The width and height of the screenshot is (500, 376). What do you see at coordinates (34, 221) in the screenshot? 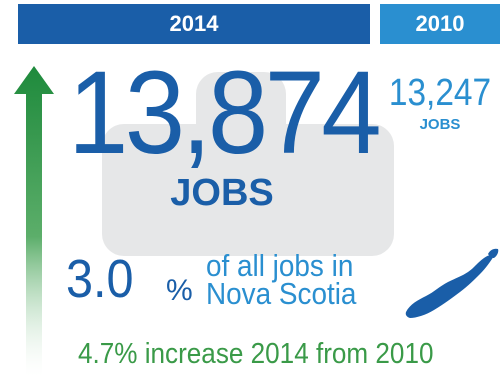
I see `up-arrow-icon` at bounding box center [34, 221].